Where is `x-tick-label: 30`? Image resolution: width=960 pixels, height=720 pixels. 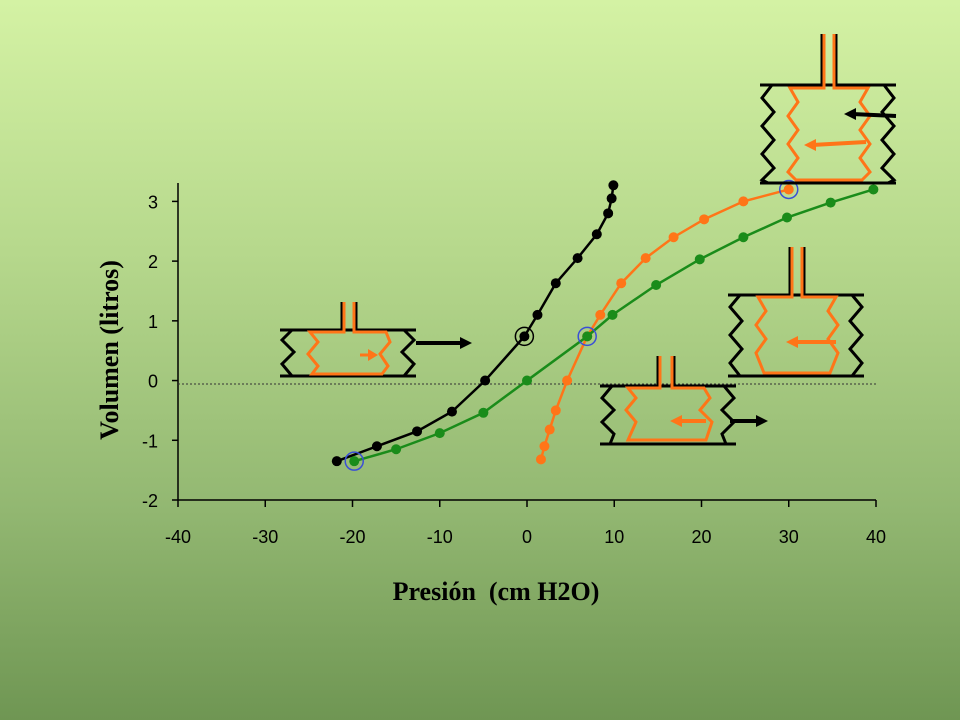
x-tick-label: 30 is located at coordinates (789, 537).